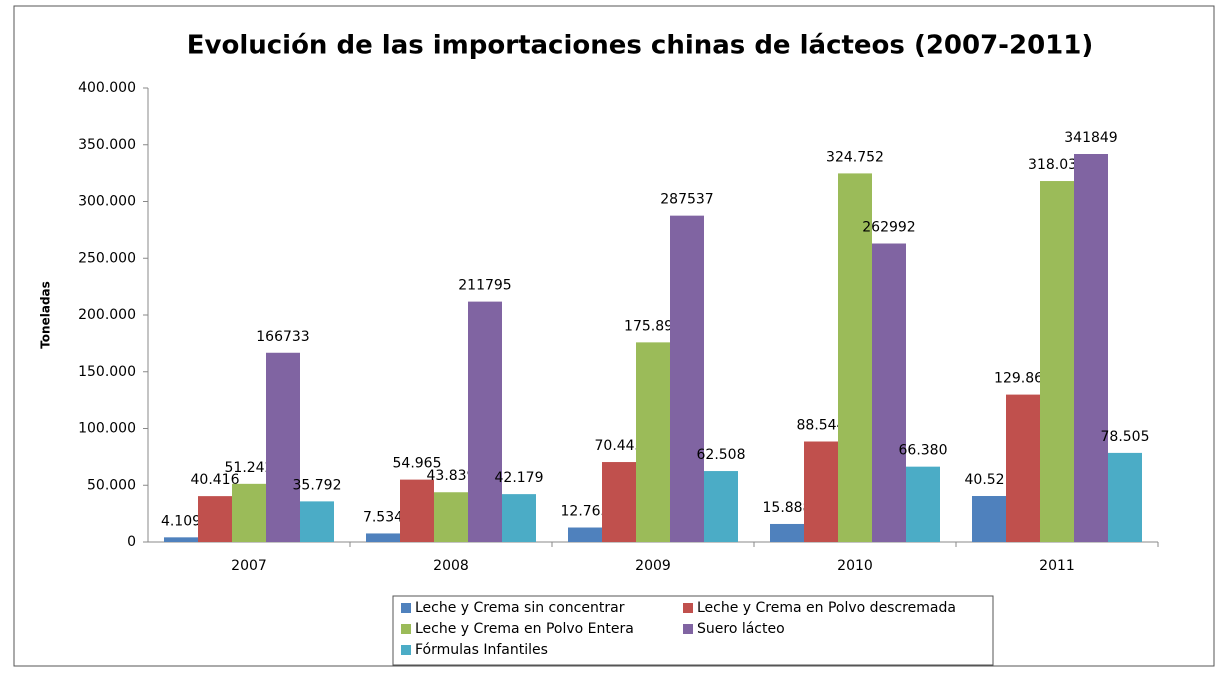 This screenshot has width=1222, height=675. Describe the element at coordinates (481, 650) in the screenshot. I see `legend-label: Fórmulas Infantiles` at that location.